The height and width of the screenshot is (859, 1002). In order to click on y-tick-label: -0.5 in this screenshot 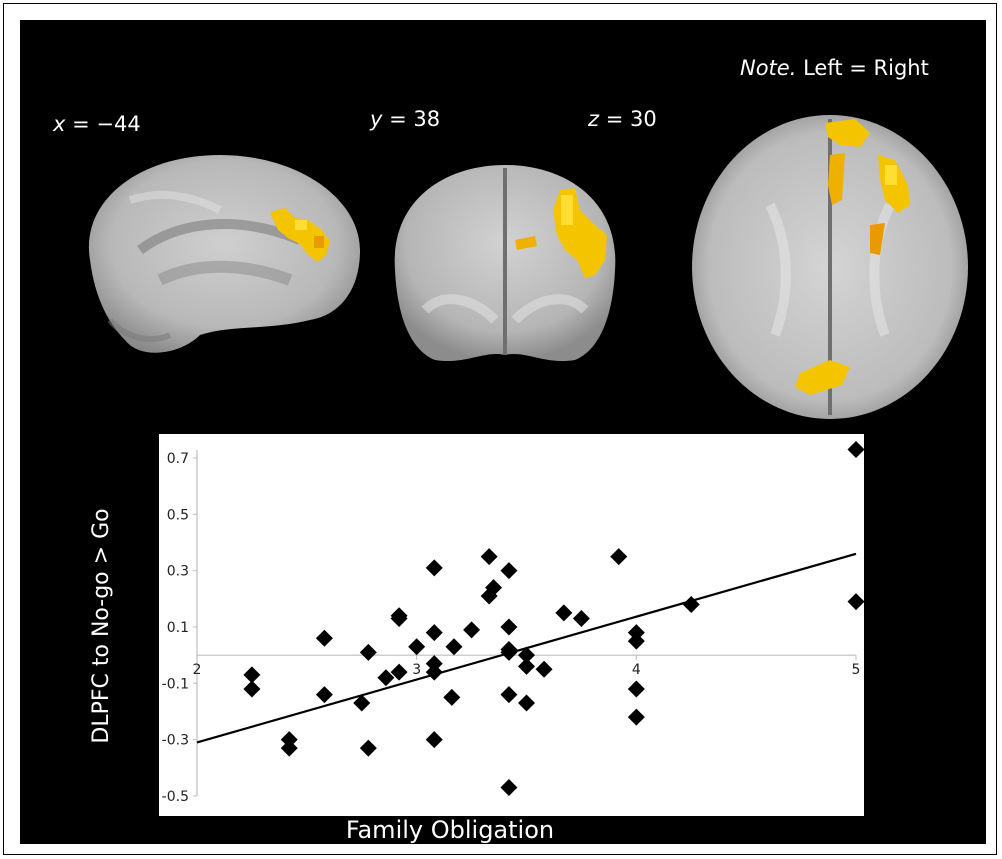, I will do `click(175, 797)`.